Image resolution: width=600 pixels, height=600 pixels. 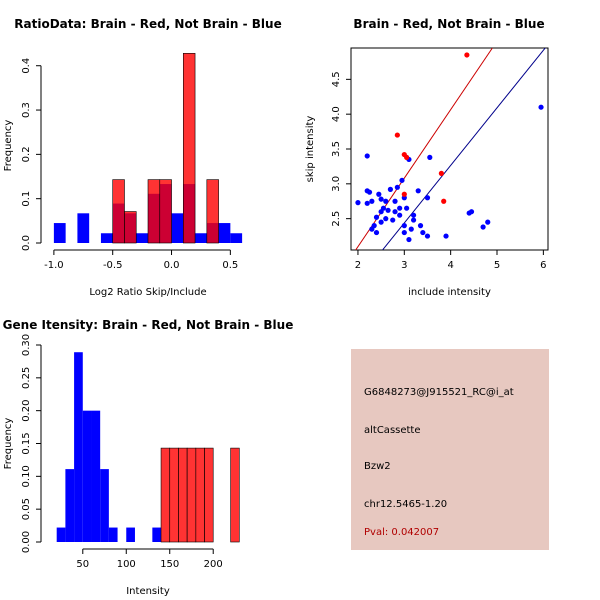 What do you see at coordinates (358, 265) in the screenshot?
I see `x-tick-label: 2` at bounding box center [358, 265].